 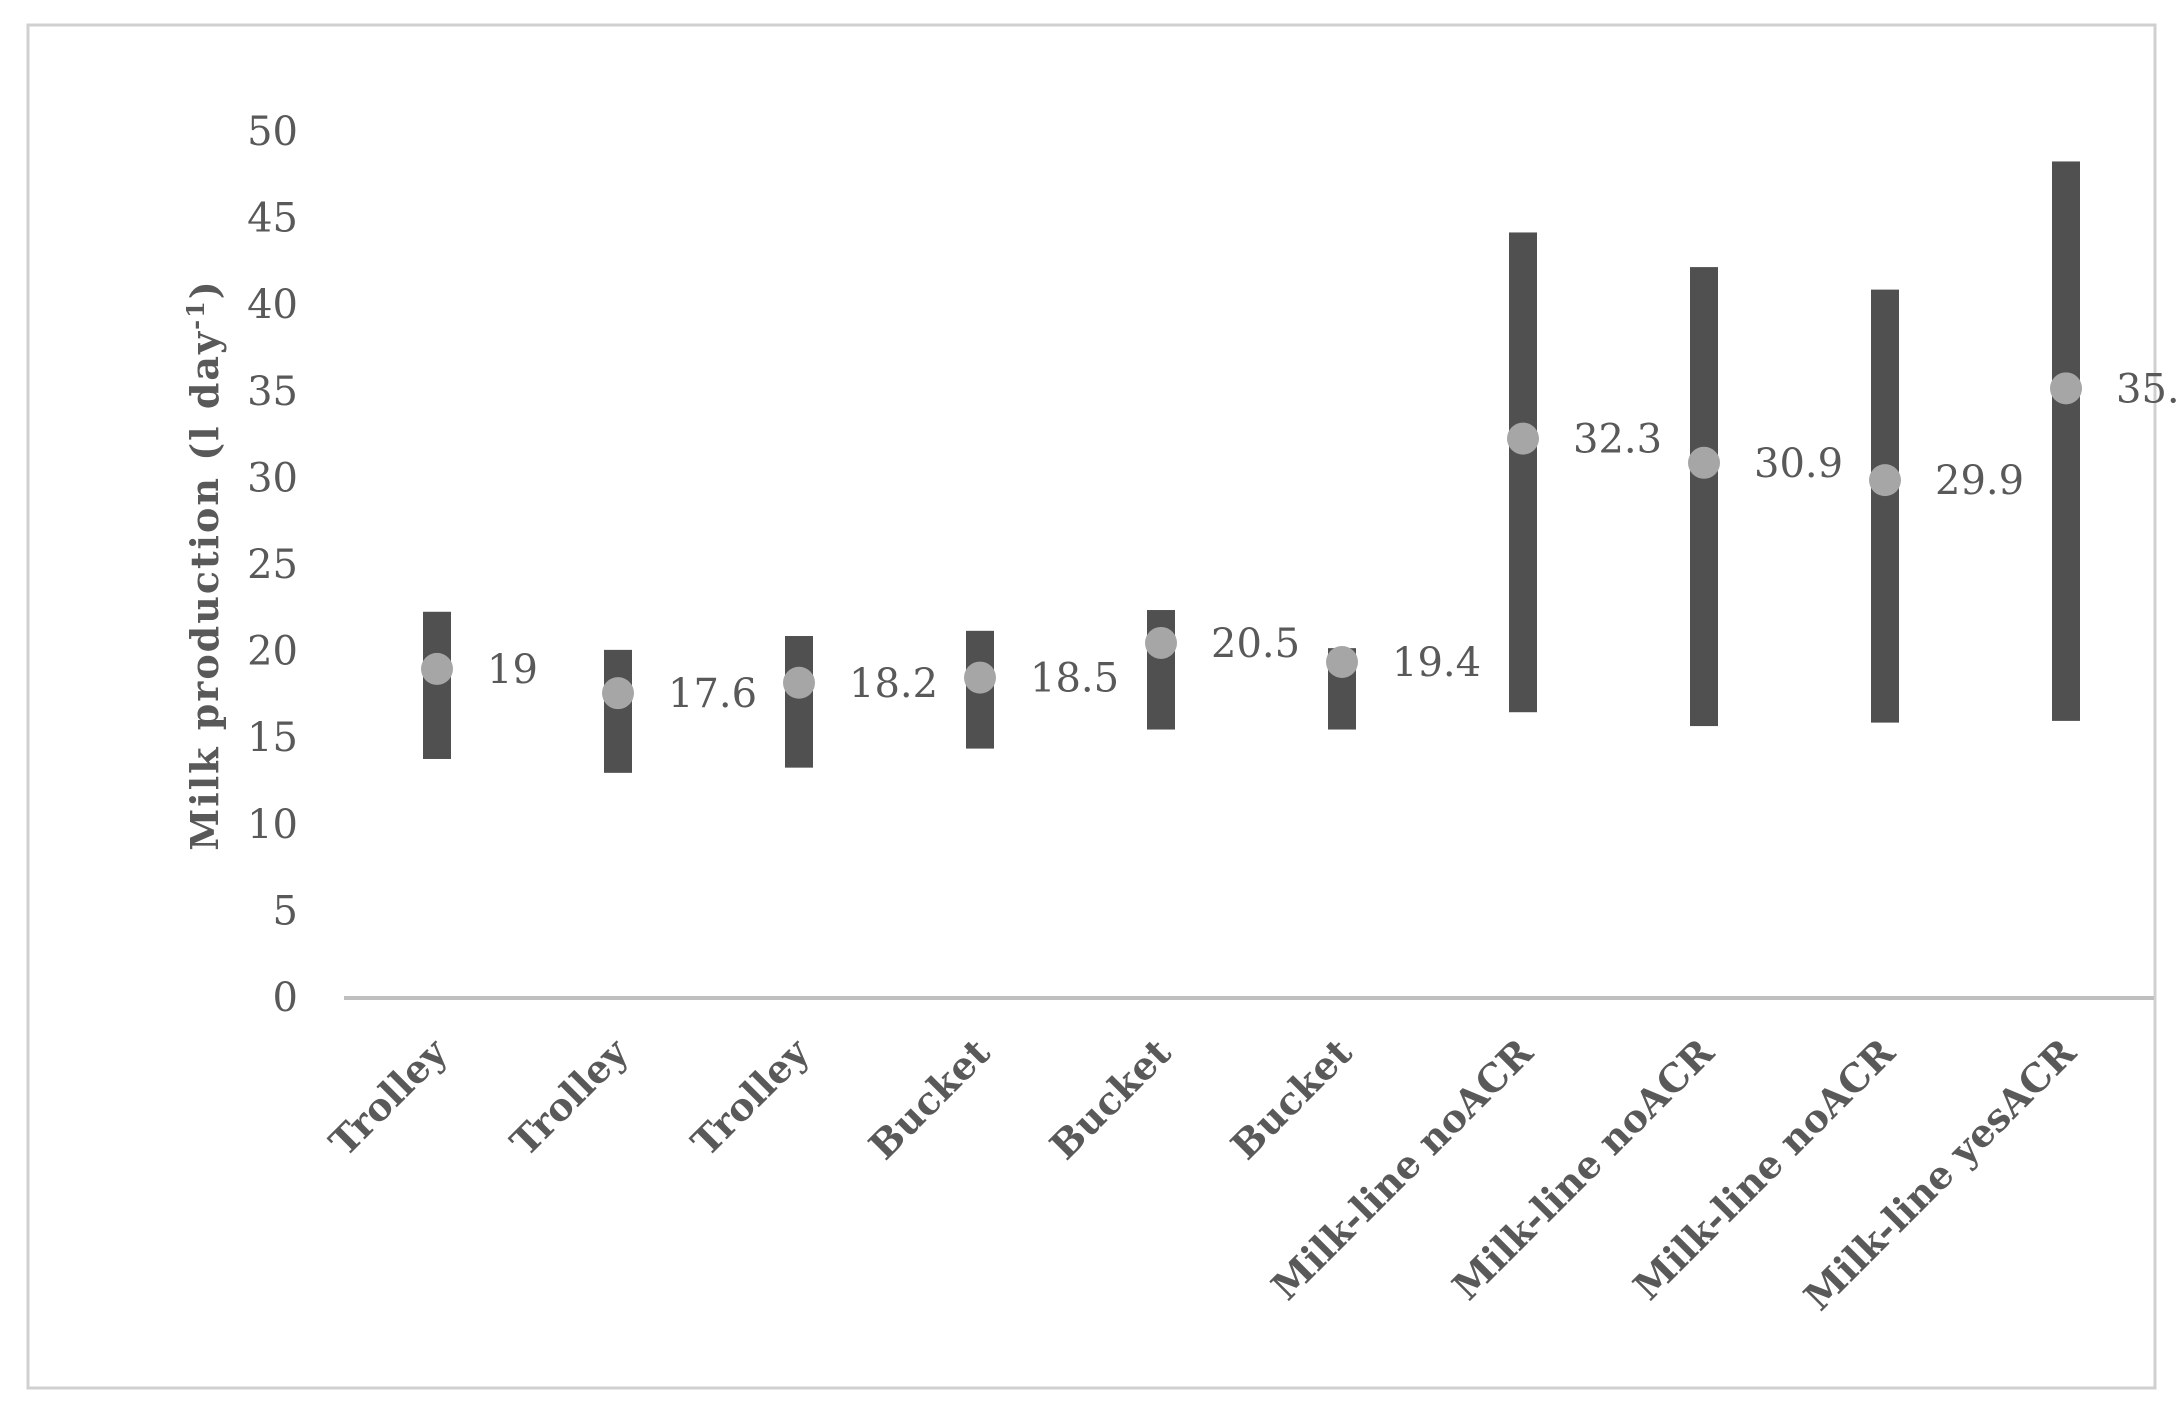 What do you see at coordinates (272, 652) in the screenshot?
I see `y-tick-label: 20` at bounding box center [272, 652].